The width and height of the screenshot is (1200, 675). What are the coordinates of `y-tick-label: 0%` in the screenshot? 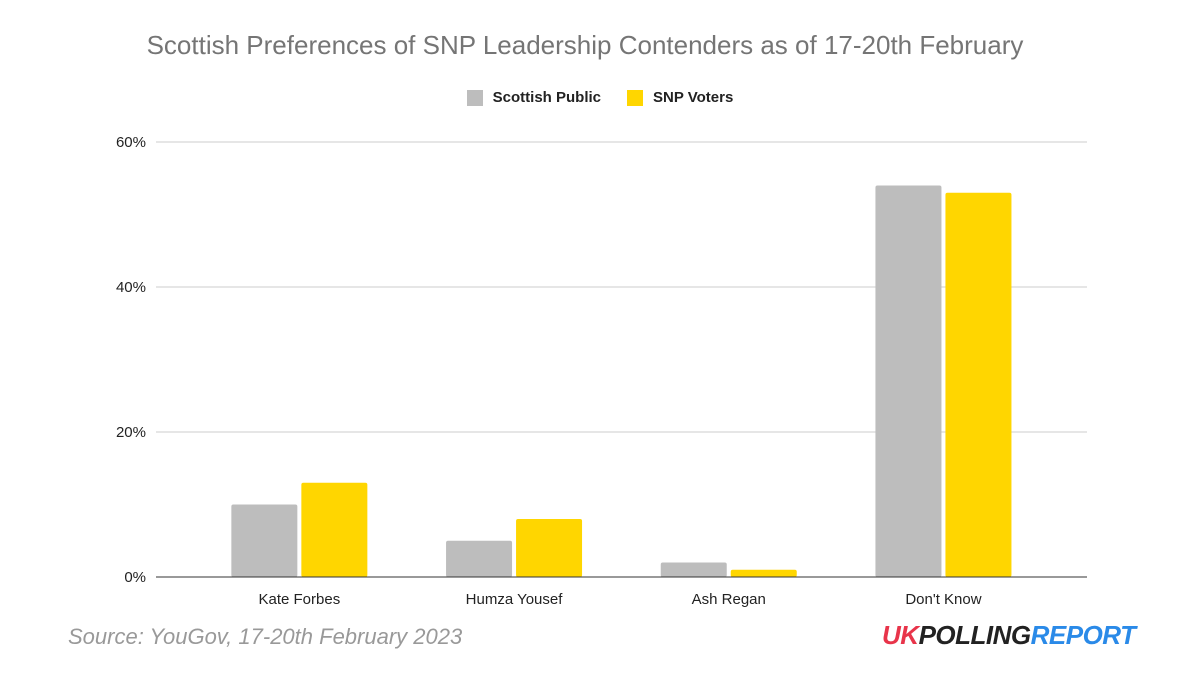 It's located at (135, 577).